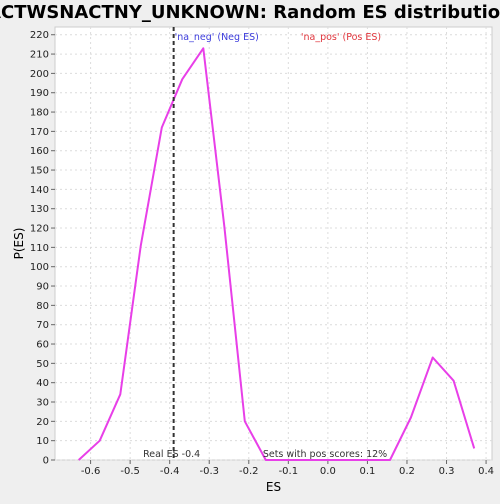 This screenshot has height=504, width=500. What do you see at coordinates (328, 471) in the screenshot?
I see `x-tick-label: 0.0` at bounding box center [328, 471].